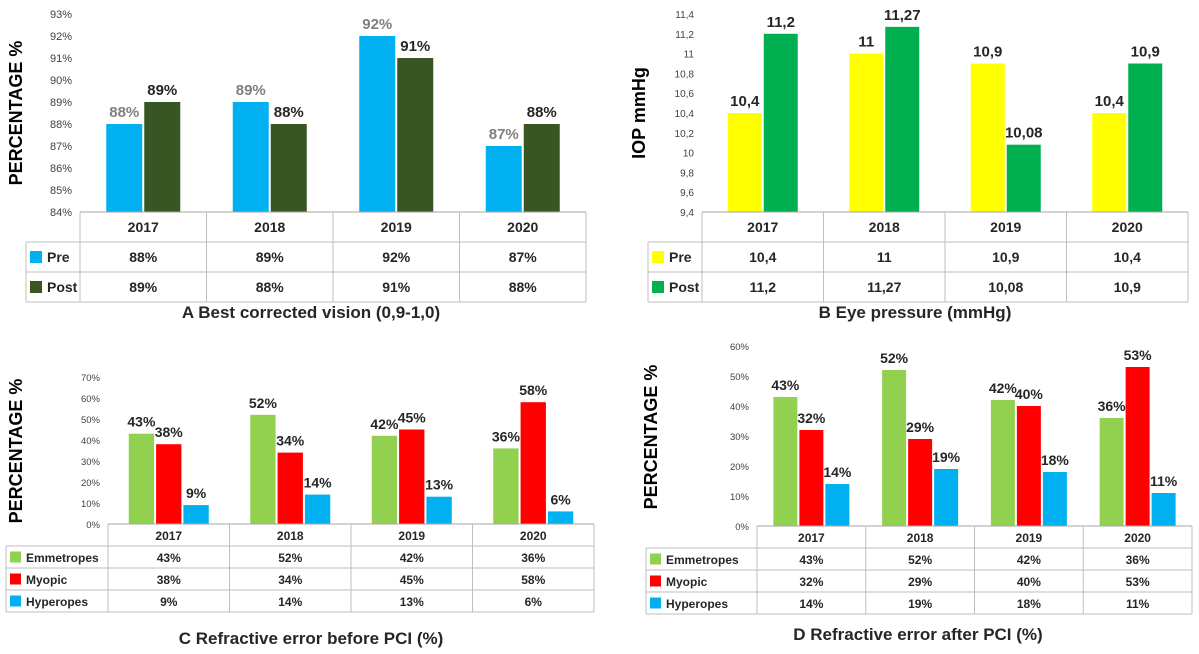 Image resolution: width=1199 pixels, height=654 pixels. Describe the element at coordinates (685, 94) in the screenshot. I see `y-tick-label: 10,6` at that location.